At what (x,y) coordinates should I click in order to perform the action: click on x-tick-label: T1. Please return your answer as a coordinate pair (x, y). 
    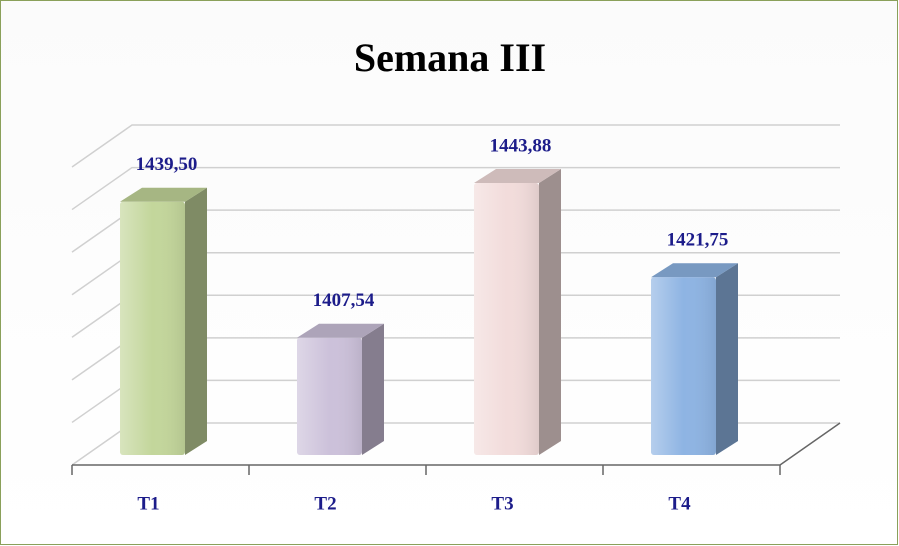
    Looking at the image, I should click on (148, 503).